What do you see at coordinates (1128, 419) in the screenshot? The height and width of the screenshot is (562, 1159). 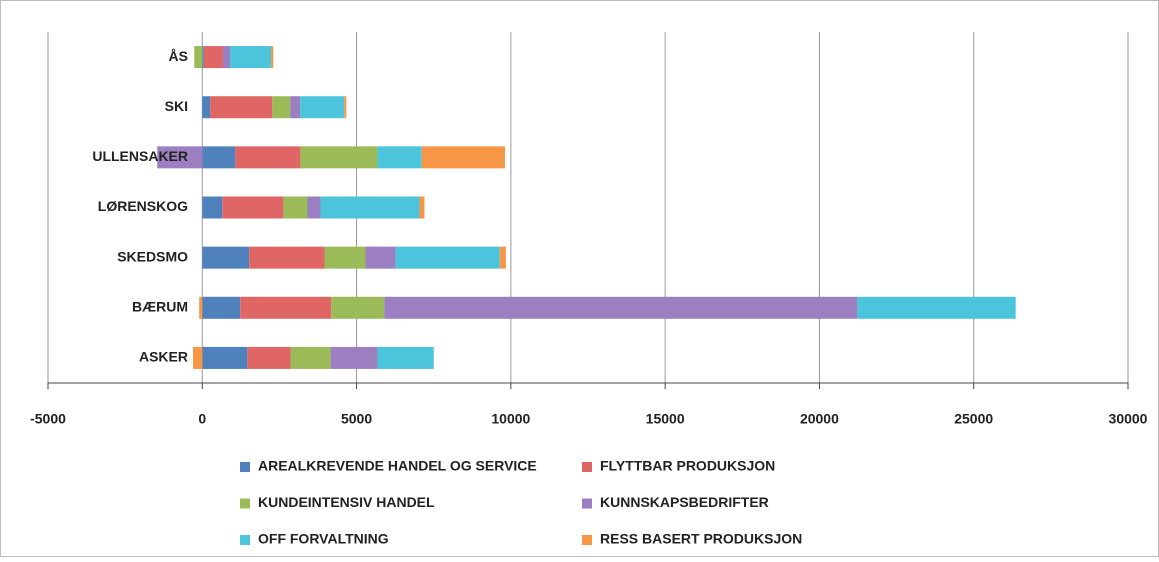 I see `x-tick-label: 30000` at bounding box center [1128, 419].